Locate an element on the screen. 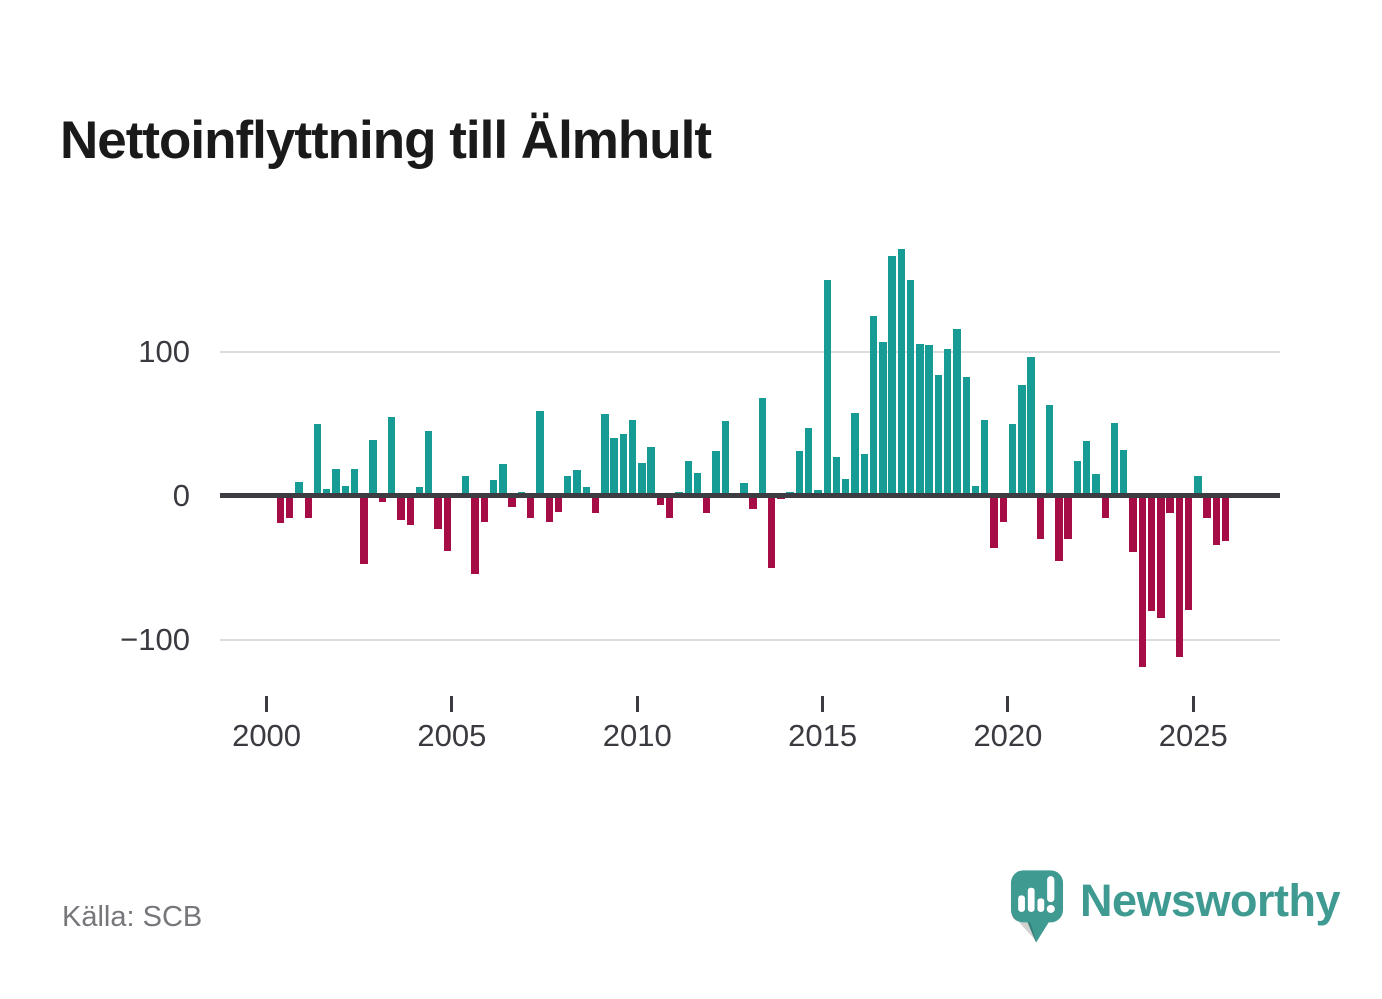 This screenshot has width=1382, height=999. bar-2009-q2 is located at coordinates (614, 467).